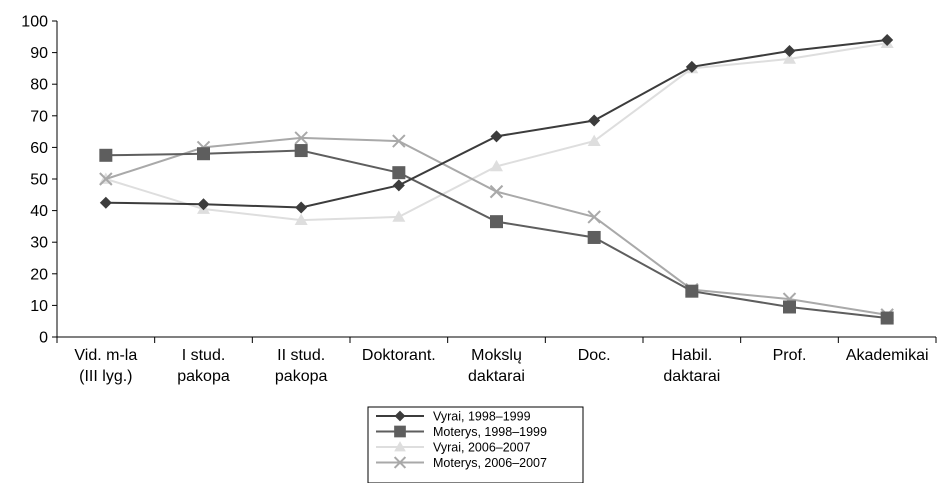 This screenshot has width=950, height=483. I want to click on legend-item: Vyrai, 2006–2007, so click(453, 448).